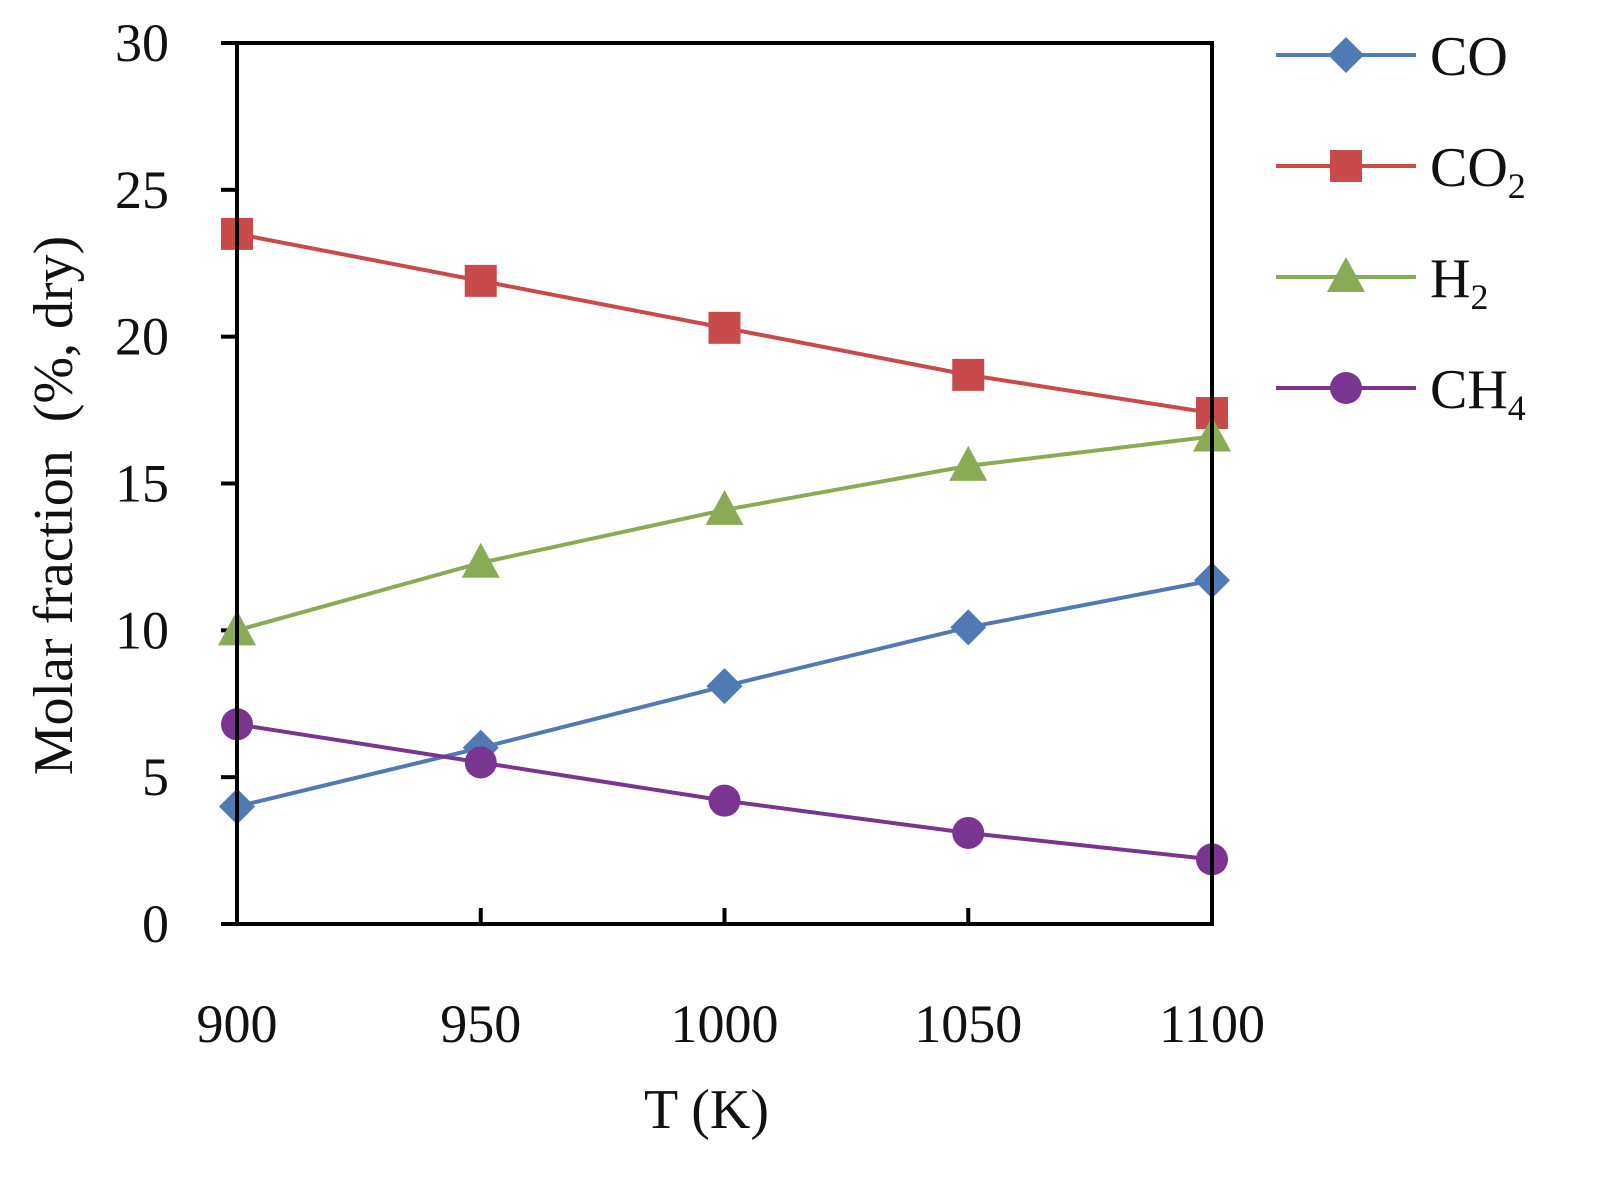 The height and width of the screenshot is (1193, 1611). I want to click on x-tick-label: 1100, so click(1212, 1024).